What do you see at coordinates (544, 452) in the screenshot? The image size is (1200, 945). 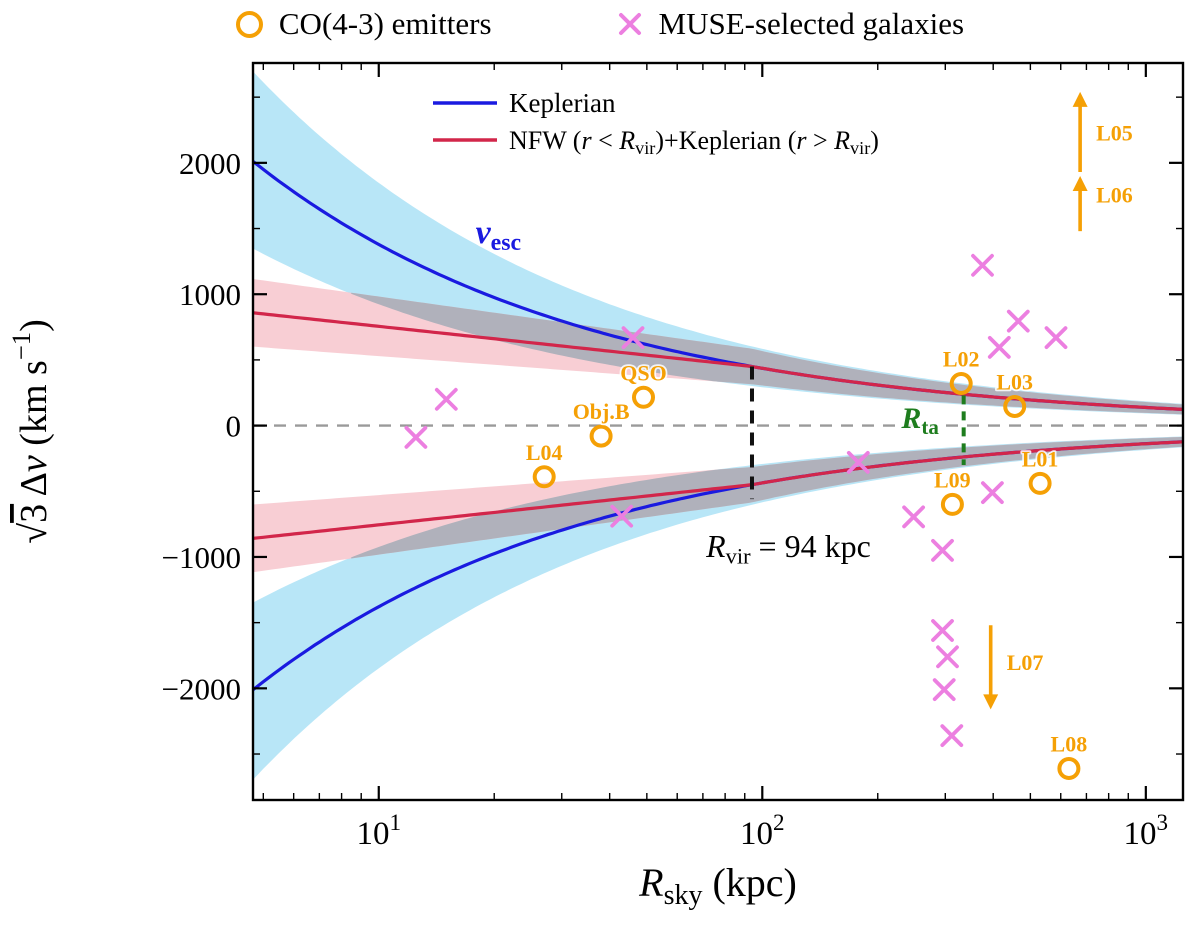 I see `co-emitter-label: L04` at bounding box center [544, 452].